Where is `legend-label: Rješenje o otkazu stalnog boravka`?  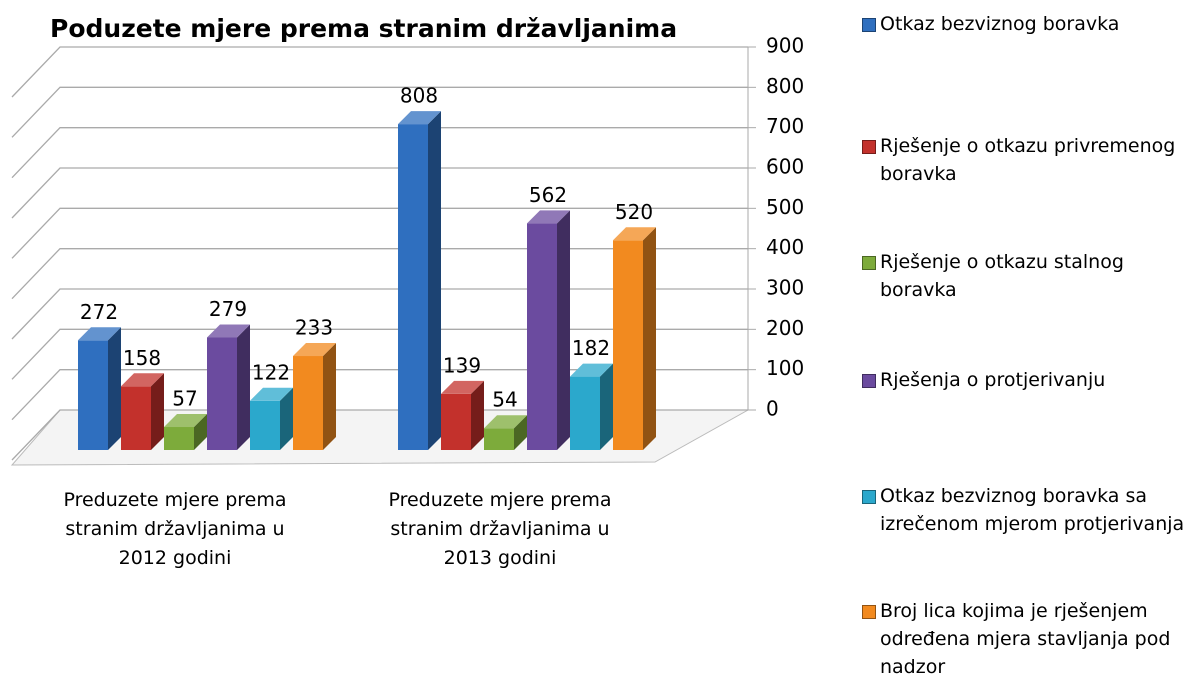 legend-label: Rješenje o otkazu stalnog boravka is located at coordinates (1002, 276).